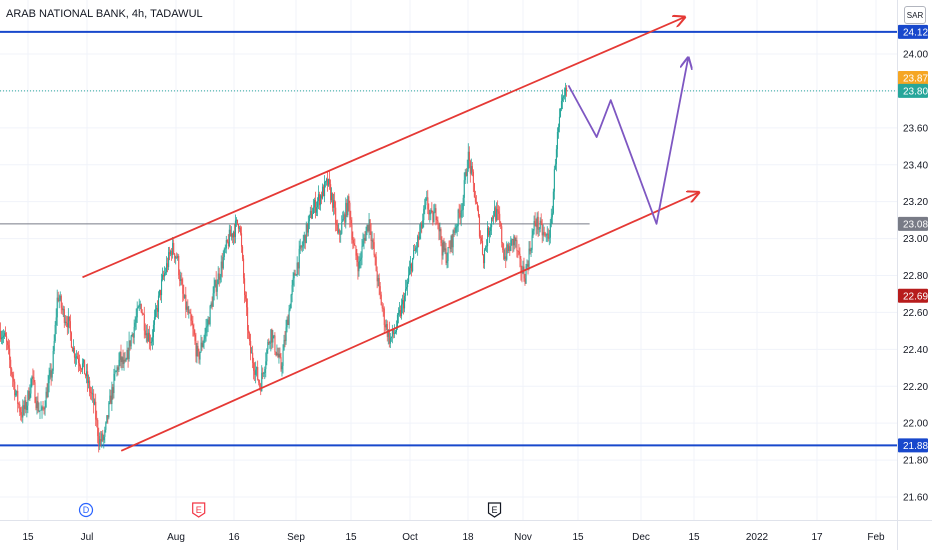 This screenshot has width=932, height=550. What do you see at coordinates (915, 128) in the screenshot?
I see `y-tick-label-2: 23.60` at bounding box center [915, 128].